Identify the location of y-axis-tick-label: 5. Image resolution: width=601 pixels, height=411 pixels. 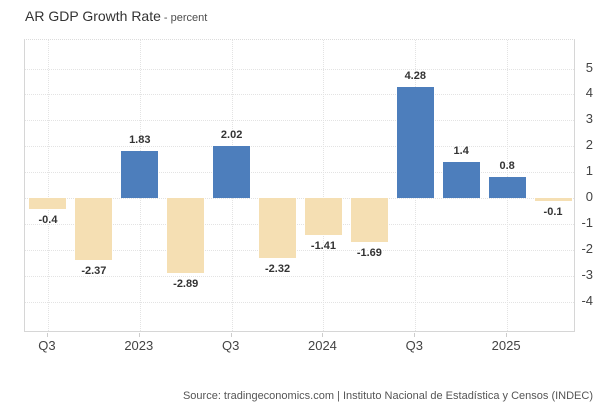
(589, 67).